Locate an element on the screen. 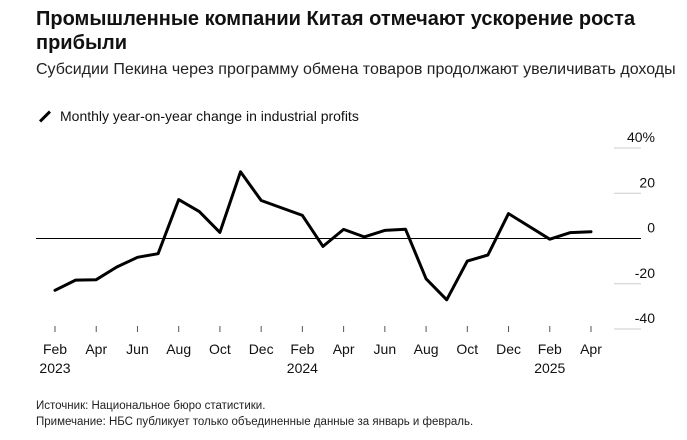  x-year-label: 2023 is located at coordinates (54, 368).